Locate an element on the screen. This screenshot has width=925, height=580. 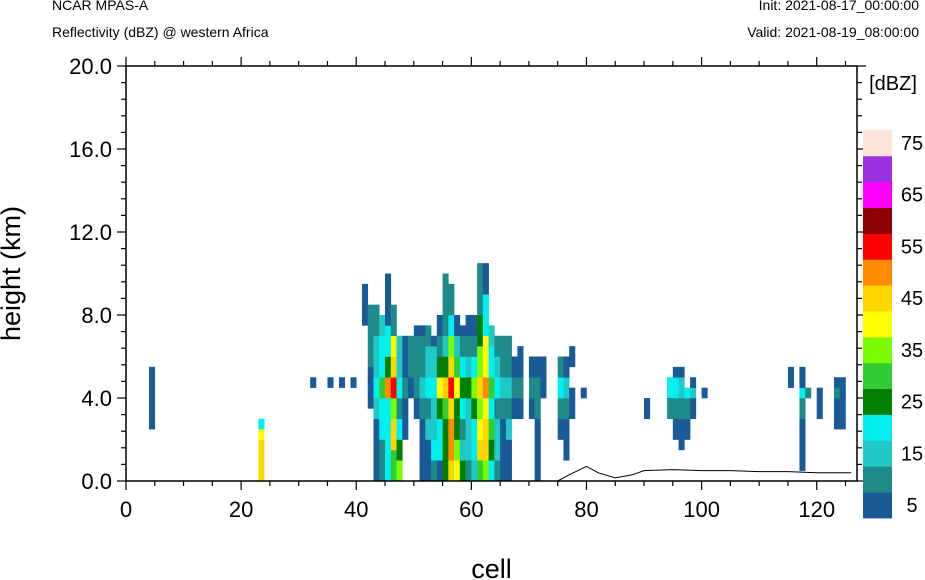
y-tick-label: 8.0 is located at coordinates (96, 315).